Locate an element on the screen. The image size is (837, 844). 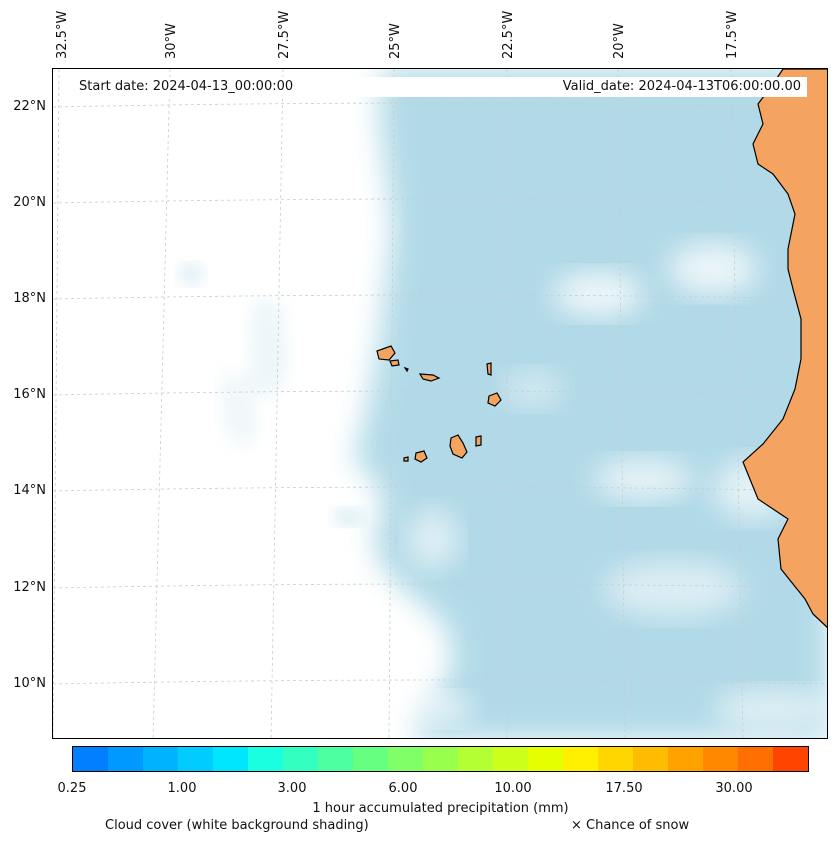
valid-date-label: Valid_date: 2024-04-13T06:00:00.00 is located at coordinates (681, 86).